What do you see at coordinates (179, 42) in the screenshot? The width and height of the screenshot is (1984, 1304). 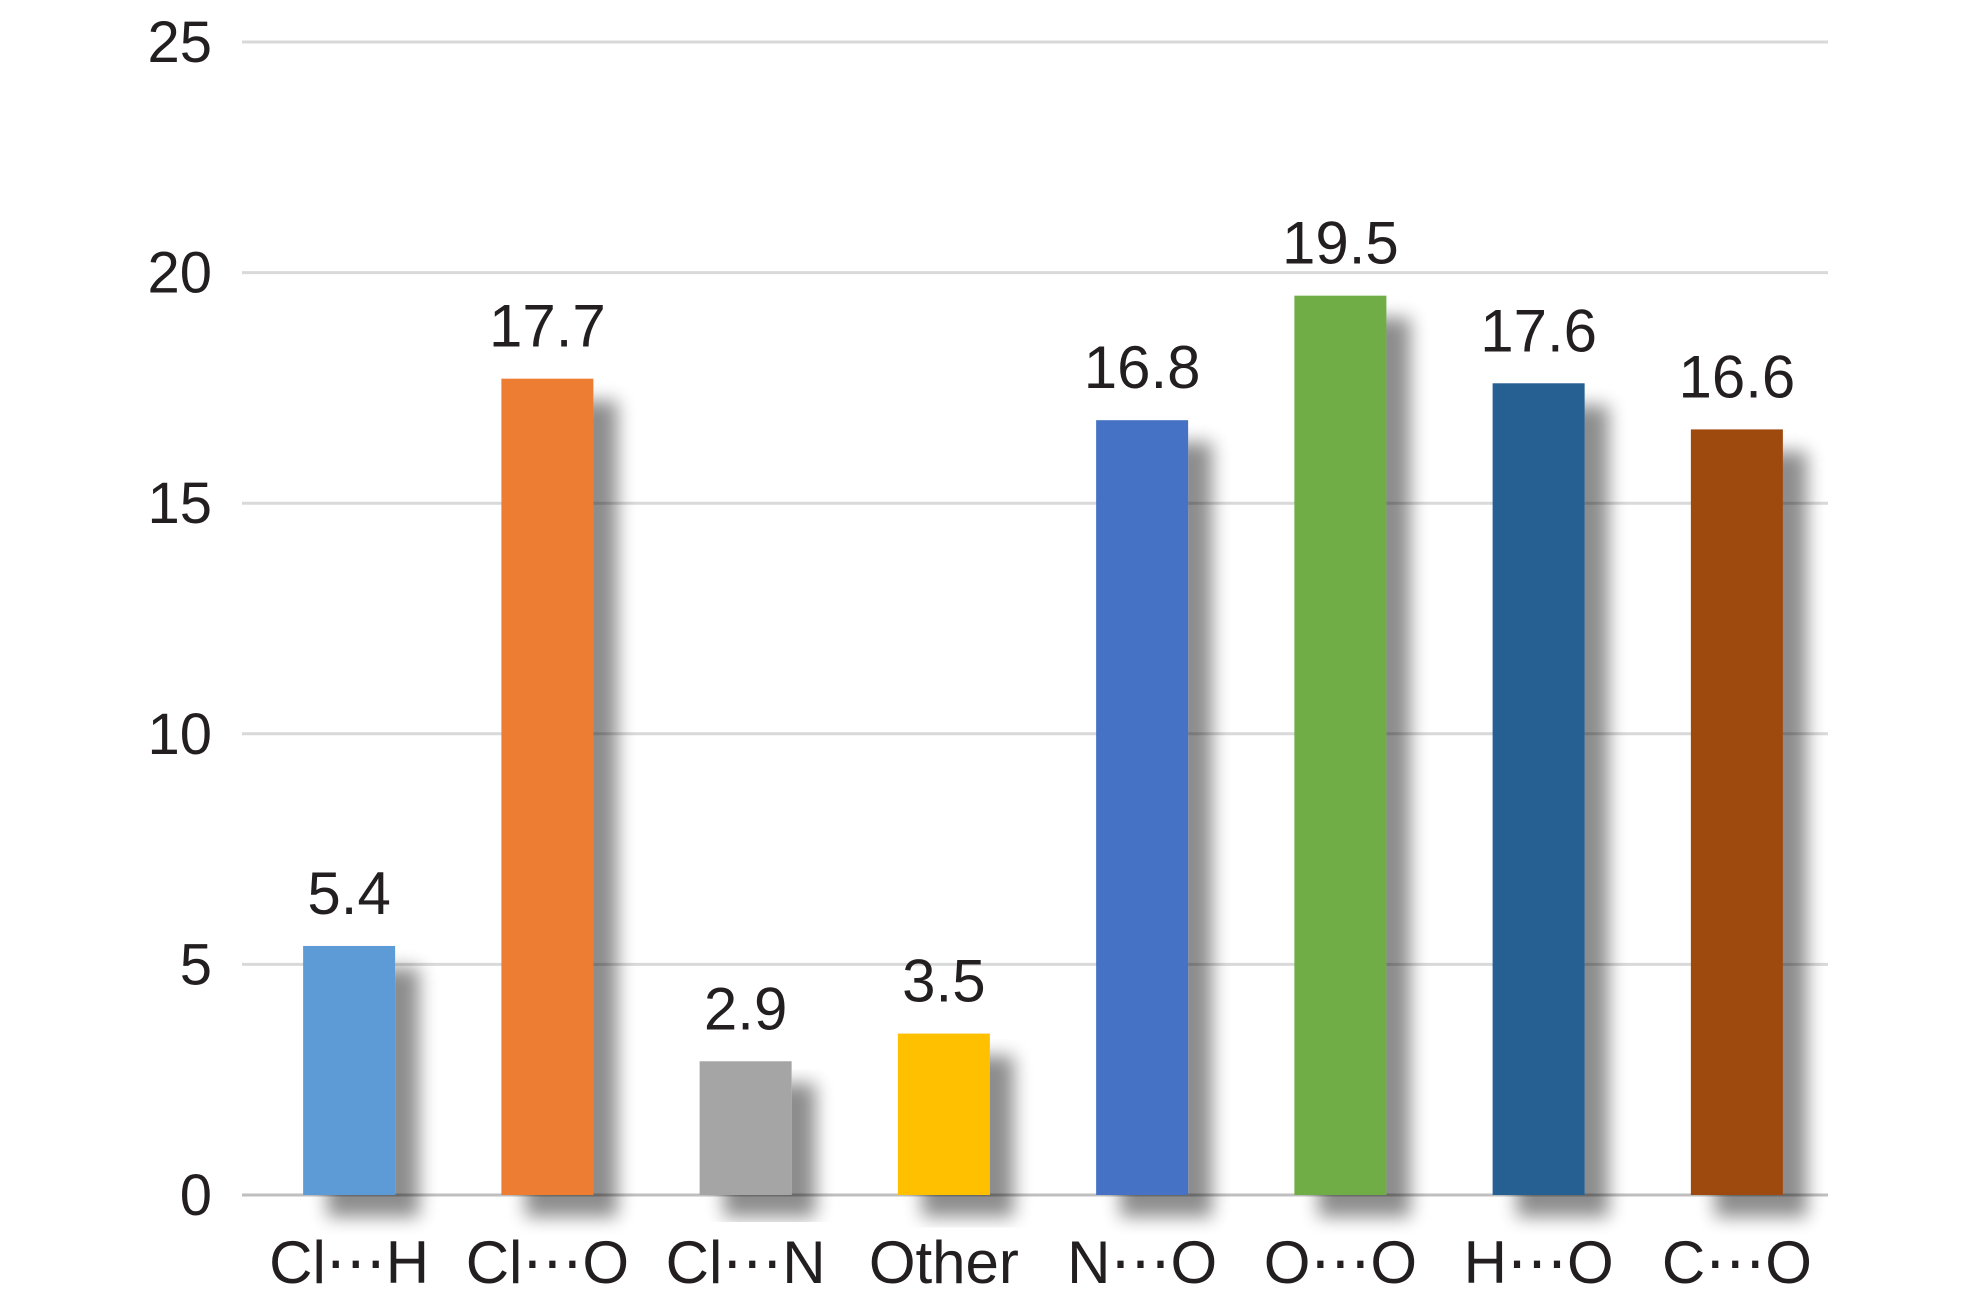 I see `y-tick-label: 25` at bounding box center [179, 42].